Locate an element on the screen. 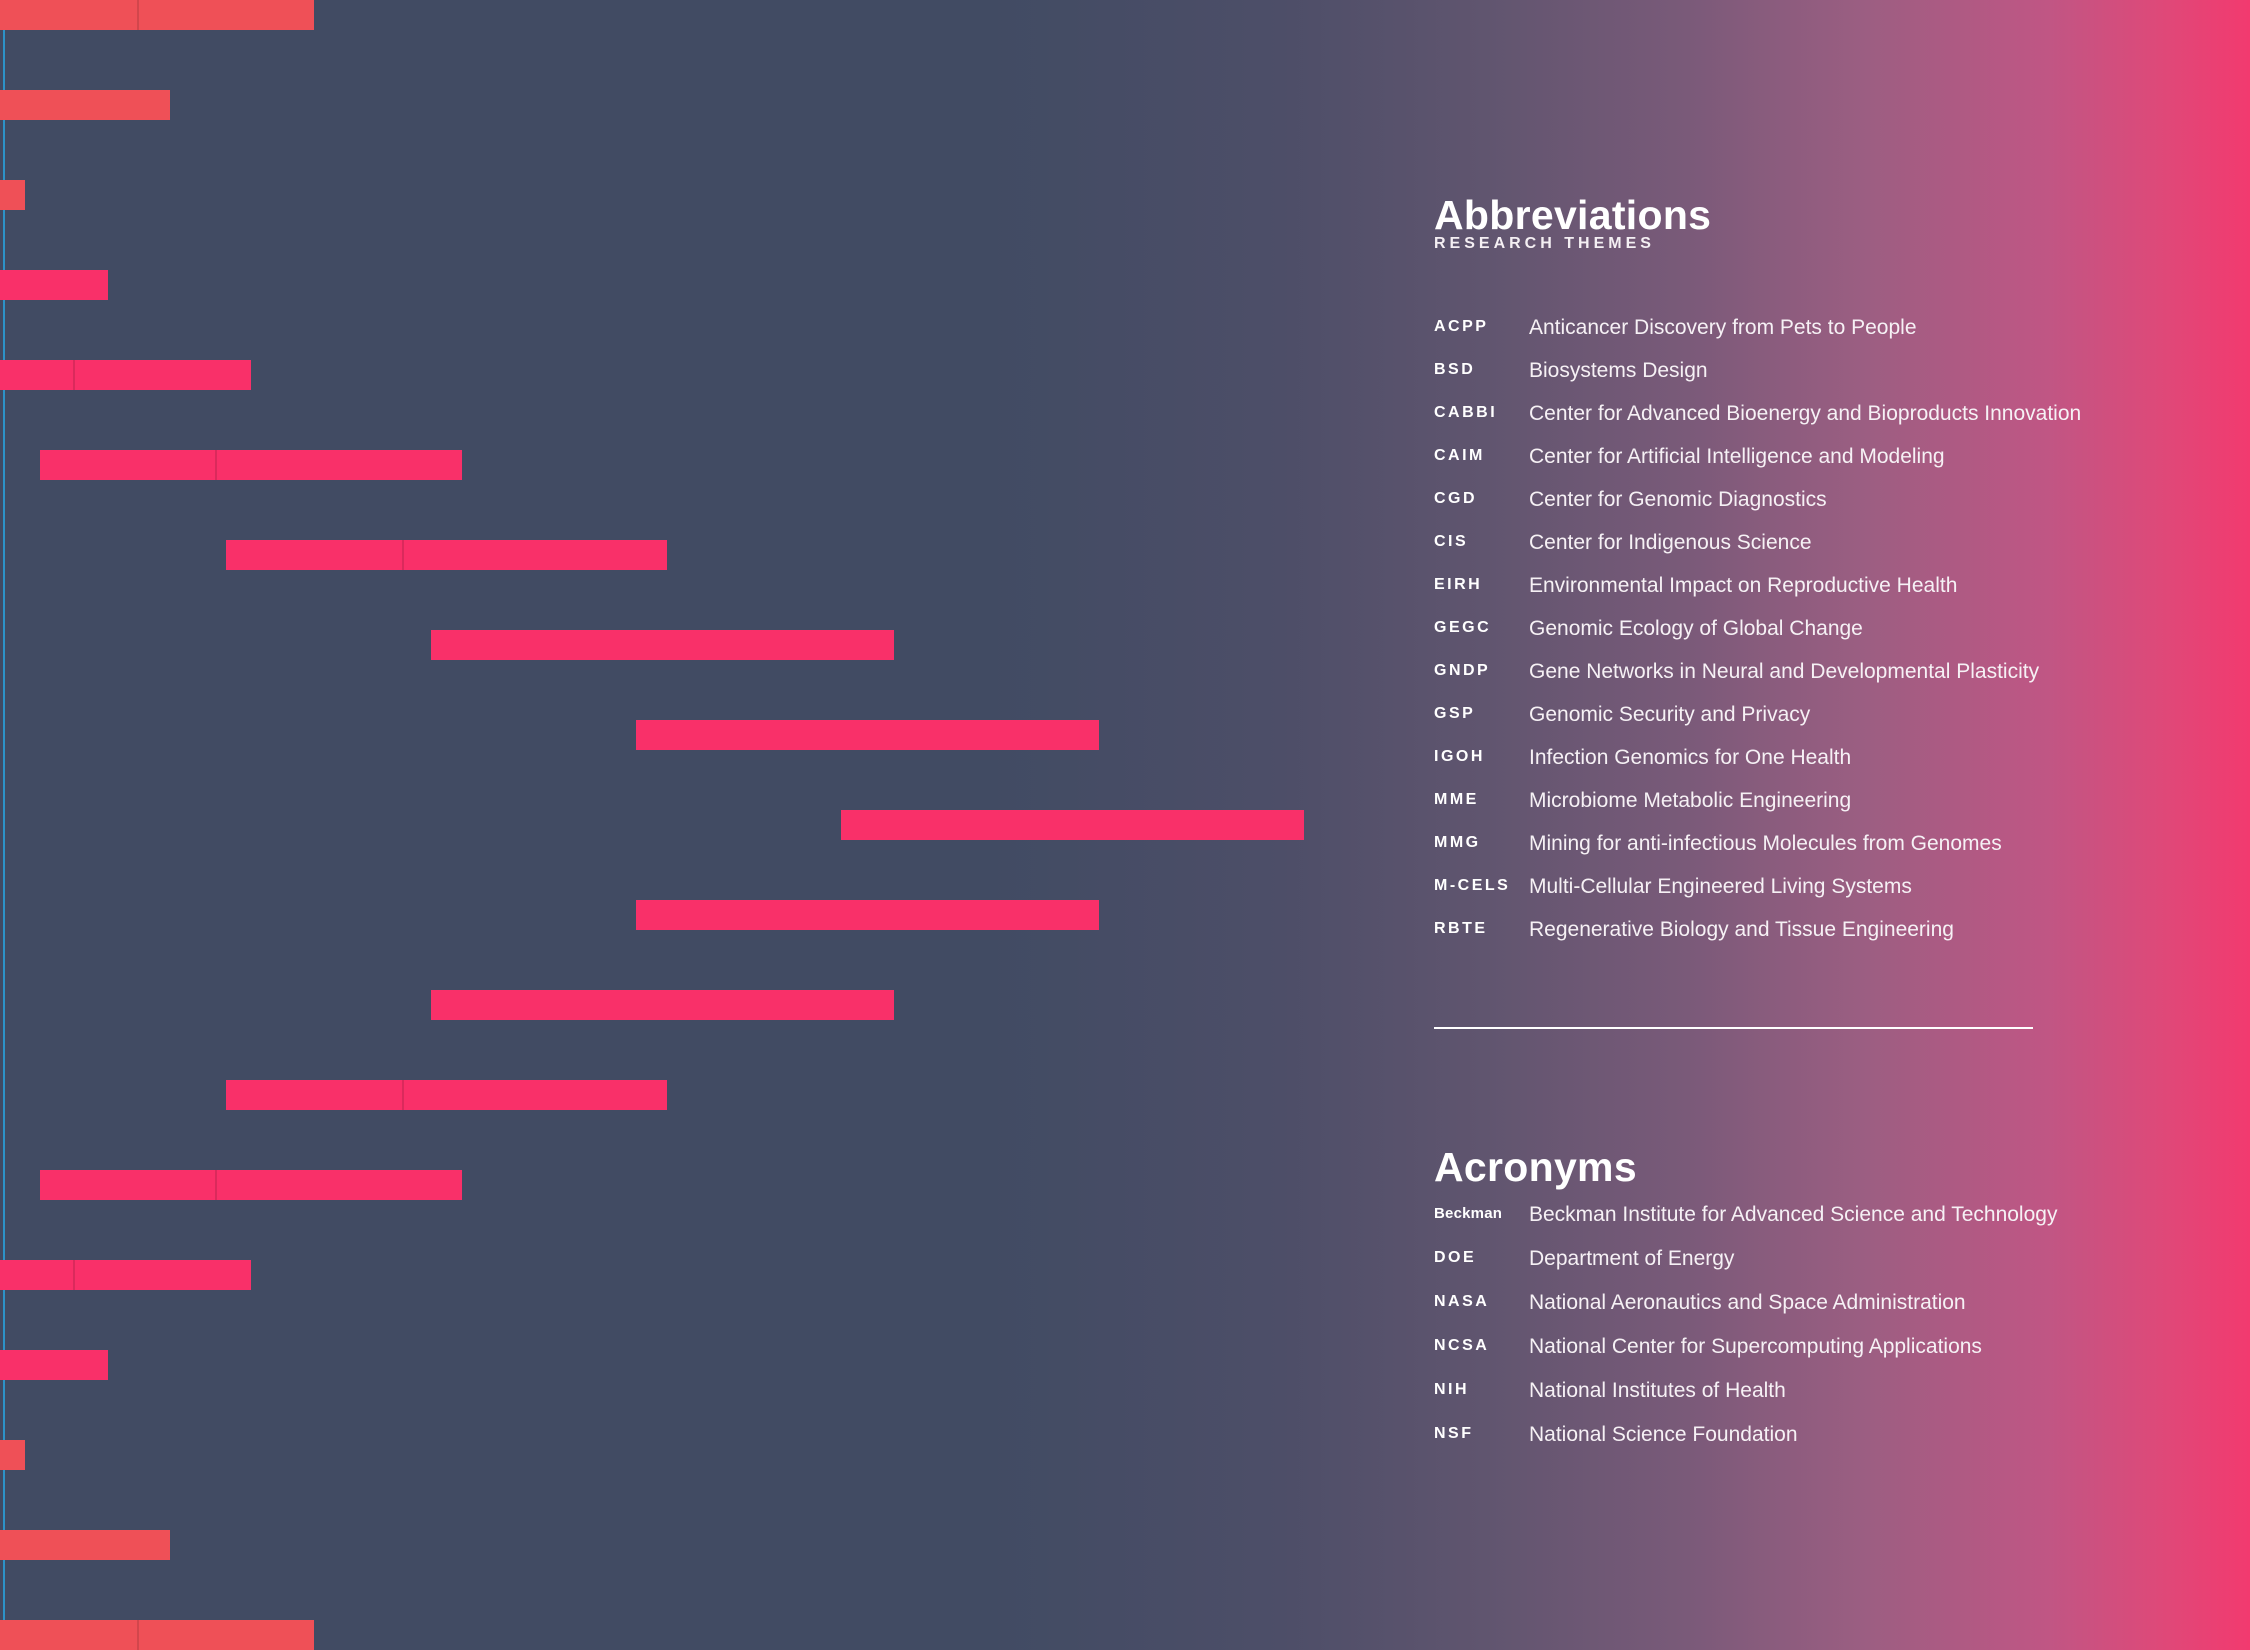  abbreviation-label: Beckman is located at coordinates (1468, 1213).